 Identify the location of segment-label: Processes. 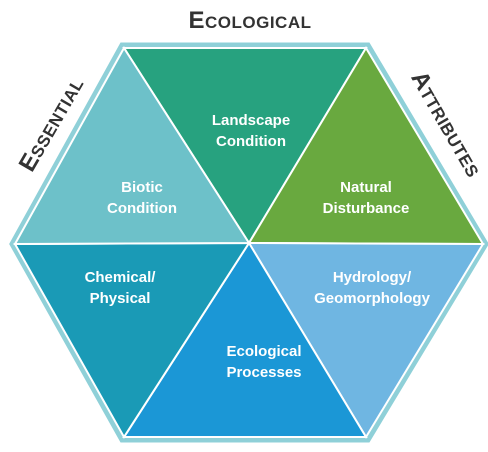
(263, 372).